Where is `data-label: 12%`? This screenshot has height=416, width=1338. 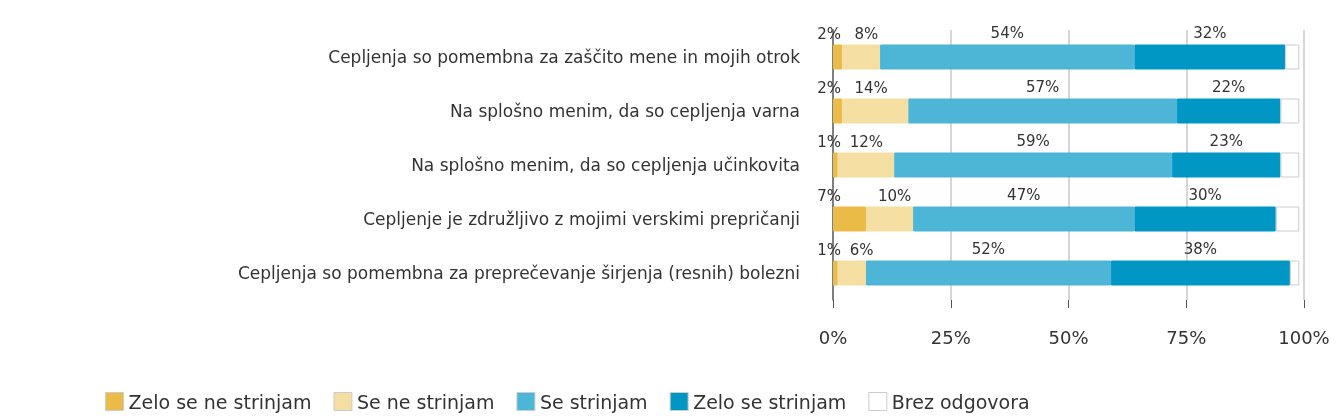 data-label: 12% is located at coordinates (866, 142).